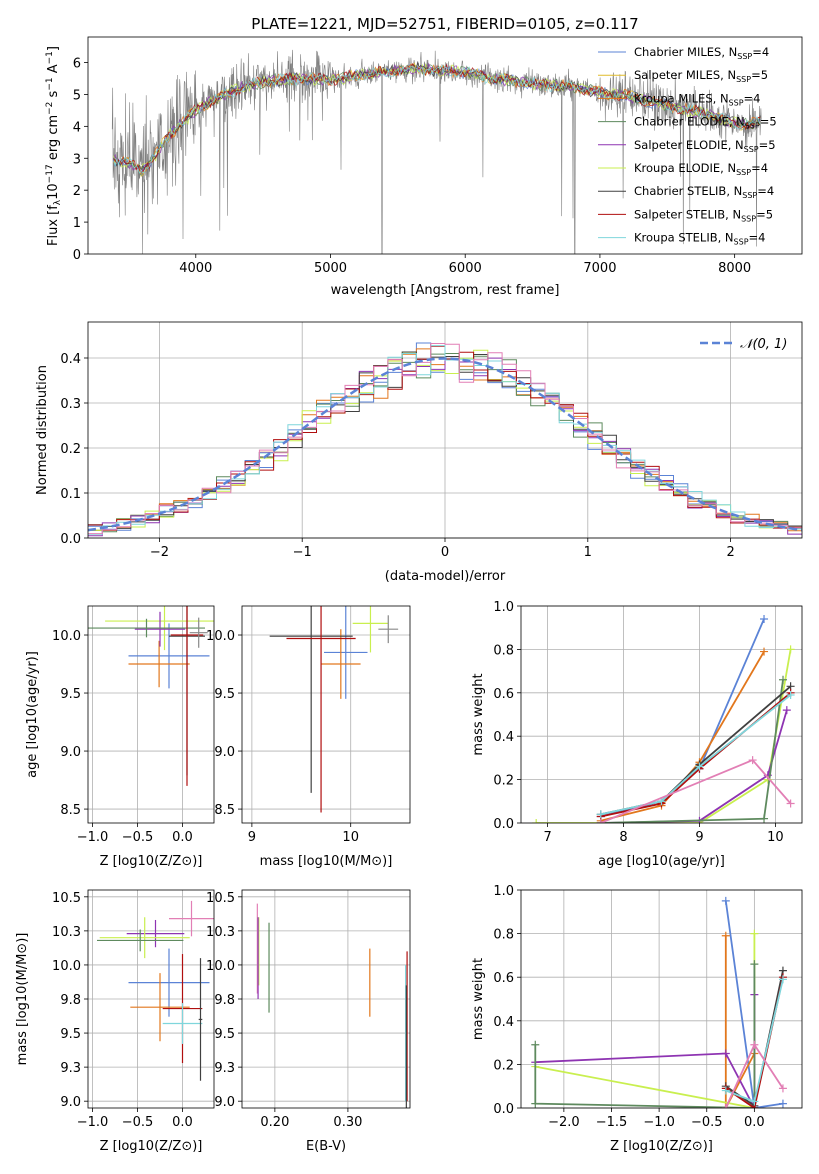 This screenshot has height=1174, width=819. Describe the element at coordinates (326, 861) in the screenshot. I see `x-axis-label: mass [log10(M/M⊙)]` at that location.